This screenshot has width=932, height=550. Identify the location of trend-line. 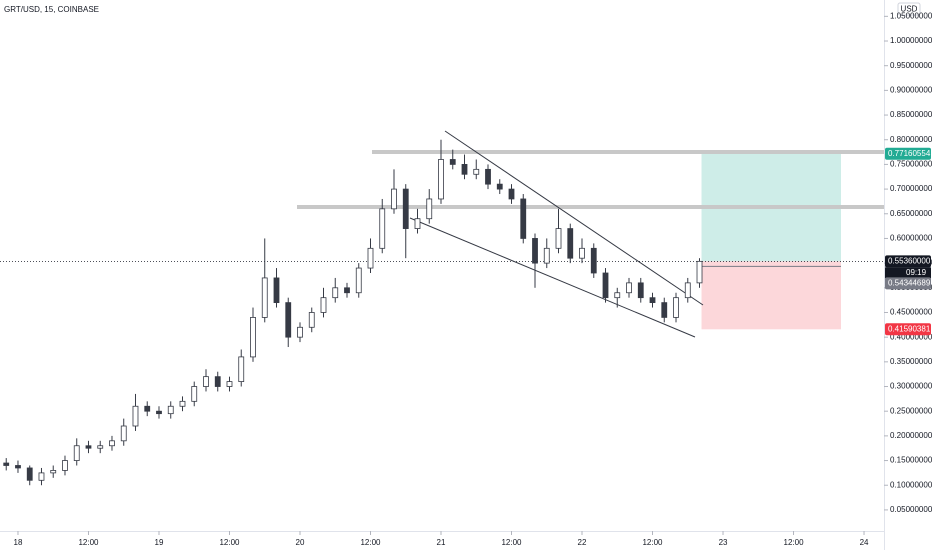
(552, 277).